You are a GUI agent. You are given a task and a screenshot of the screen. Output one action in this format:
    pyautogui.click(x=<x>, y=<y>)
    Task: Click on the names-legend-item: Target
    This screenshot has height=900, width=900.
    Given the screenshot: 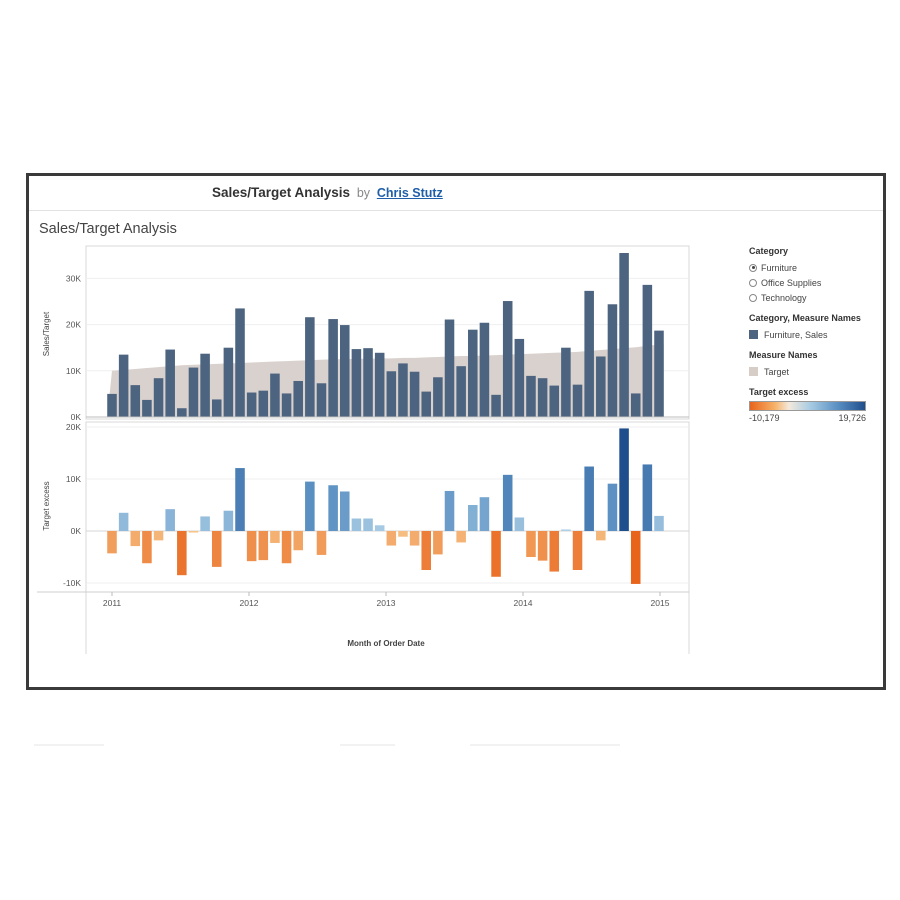 What is the action you would take?
    pyautogui.click(x=814, y=371)
    